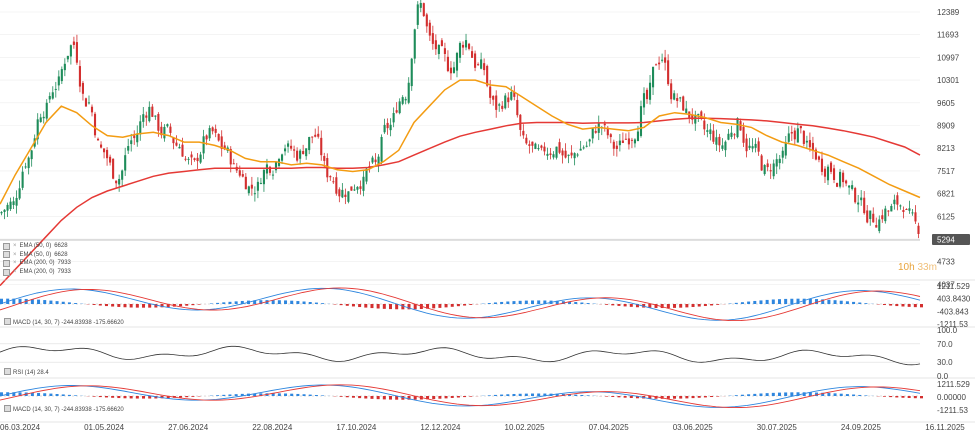 This screenshot has width=975, height=435. What do you see at coordinates (64, 409) in the screenshot?
I see `macd2-label: MACD (14, 30, 7) -244.83938 -175.66620` at bounding box center [64, 409].